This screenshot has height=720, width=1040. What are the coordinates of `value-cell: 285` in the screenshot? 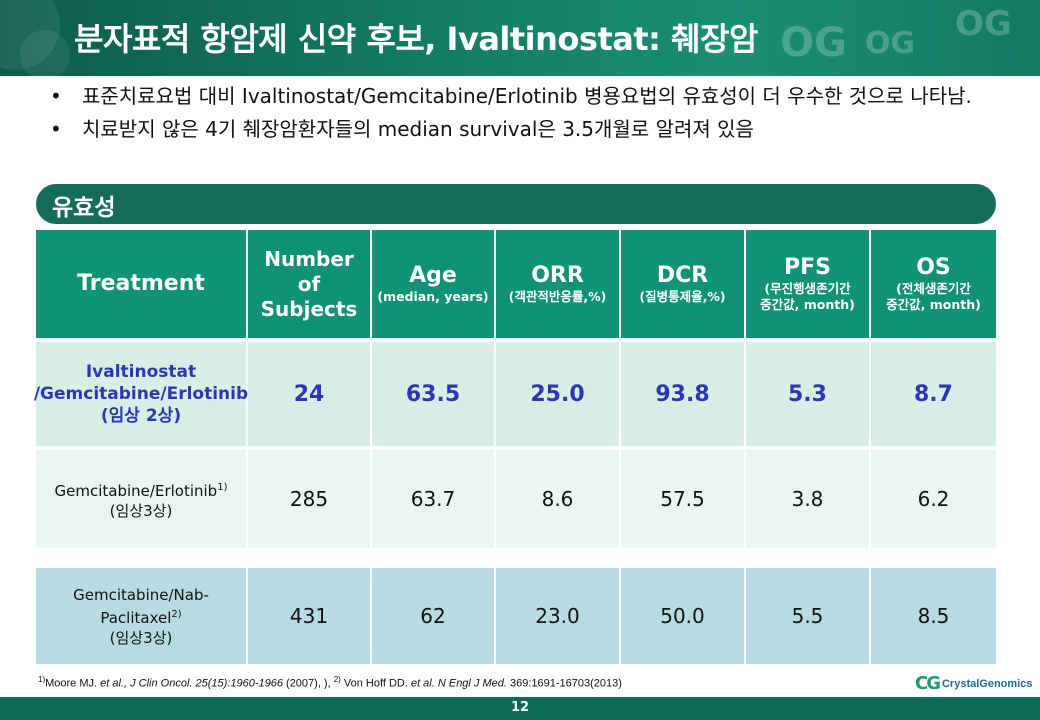 It's located at (310, 499).